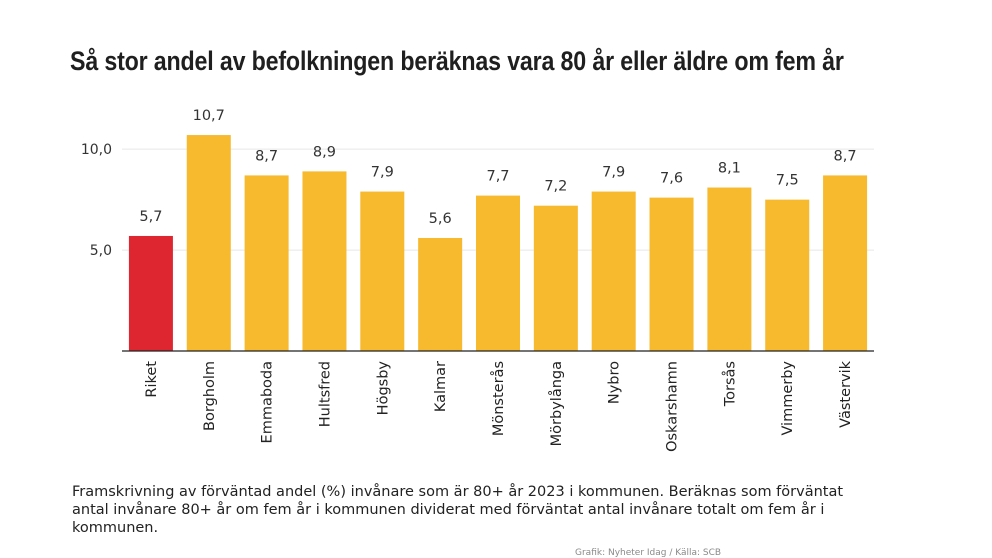  What do you see at coordinates (383, 388) in the screenshot?
I see `x-tick-label: Högsby` at bounding box center [383, 388].